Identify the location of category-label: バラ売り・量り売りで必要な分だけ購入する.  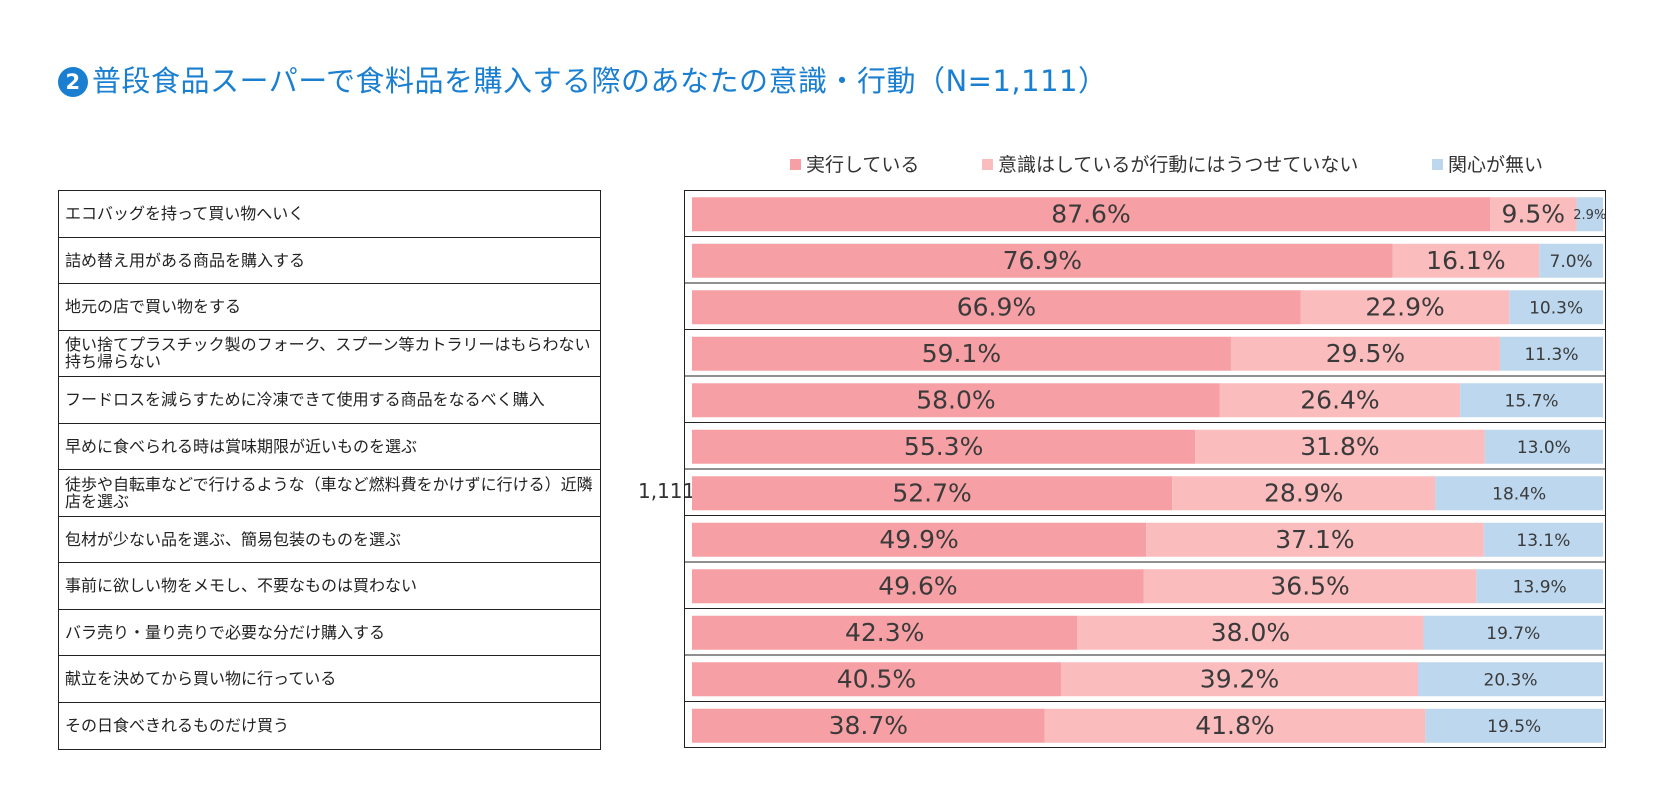
(329, 633).